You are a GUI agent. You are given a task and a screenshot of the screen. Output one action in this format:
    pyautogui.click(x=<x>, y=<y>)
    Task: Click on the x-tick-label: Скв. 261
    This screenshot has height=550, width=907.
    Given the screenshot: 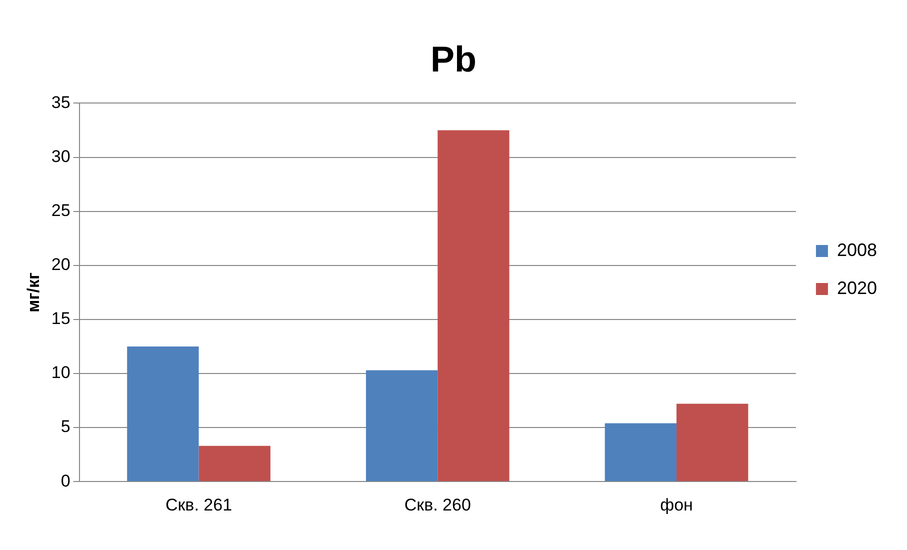 What is the action you would take?
    pyautogui.click(x=198, y=504)
    